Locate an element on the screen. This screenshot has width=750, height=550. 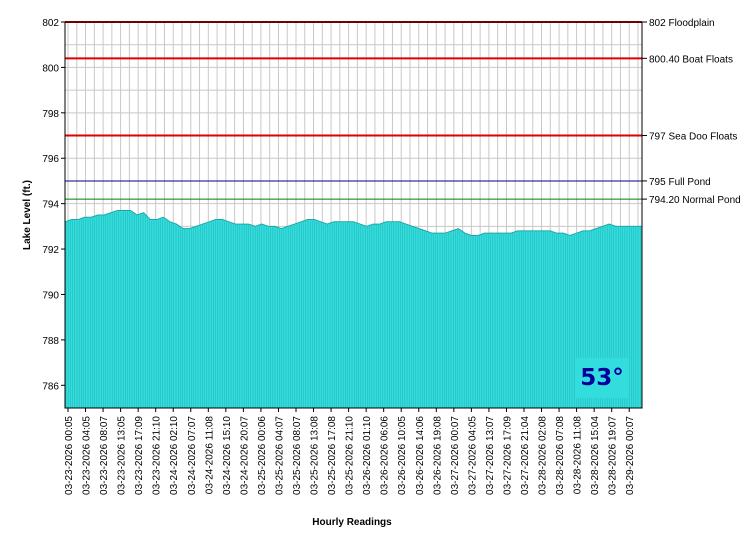
x-tick-label: 03-28-2026 11:08 is located at coordinates (578, 455).